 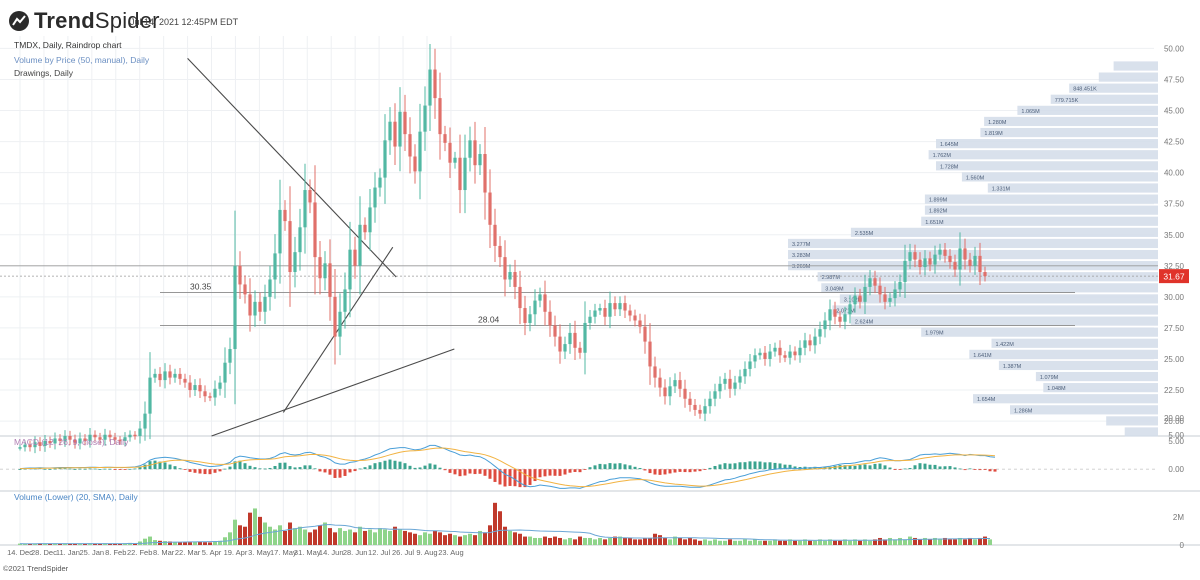 I want to click on y-tick-label: 20.00, so click(x=1174, y=421).